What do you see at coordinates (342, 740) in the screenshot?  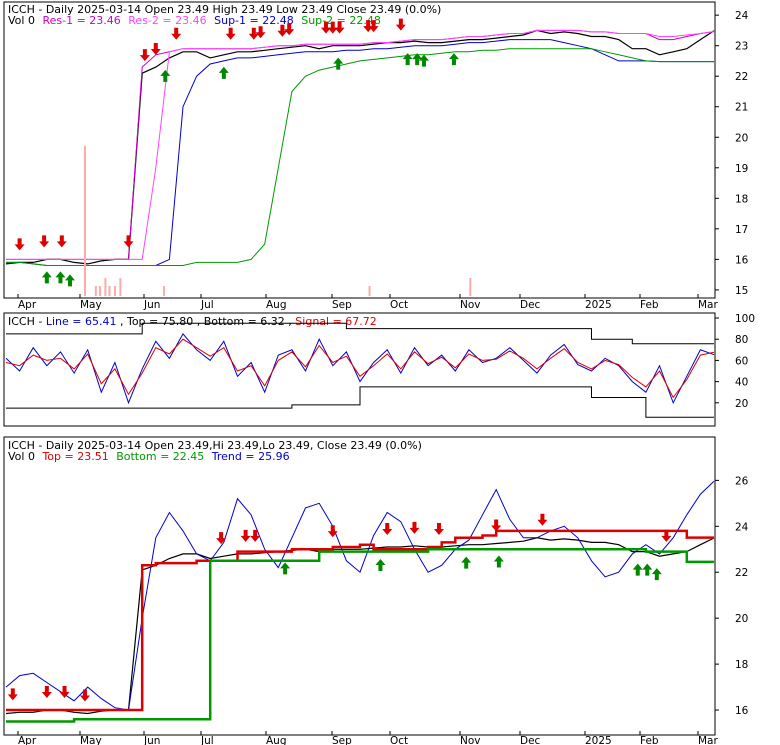 I see `p3-xtick-label: Sep` at bounding box center [342, 740].